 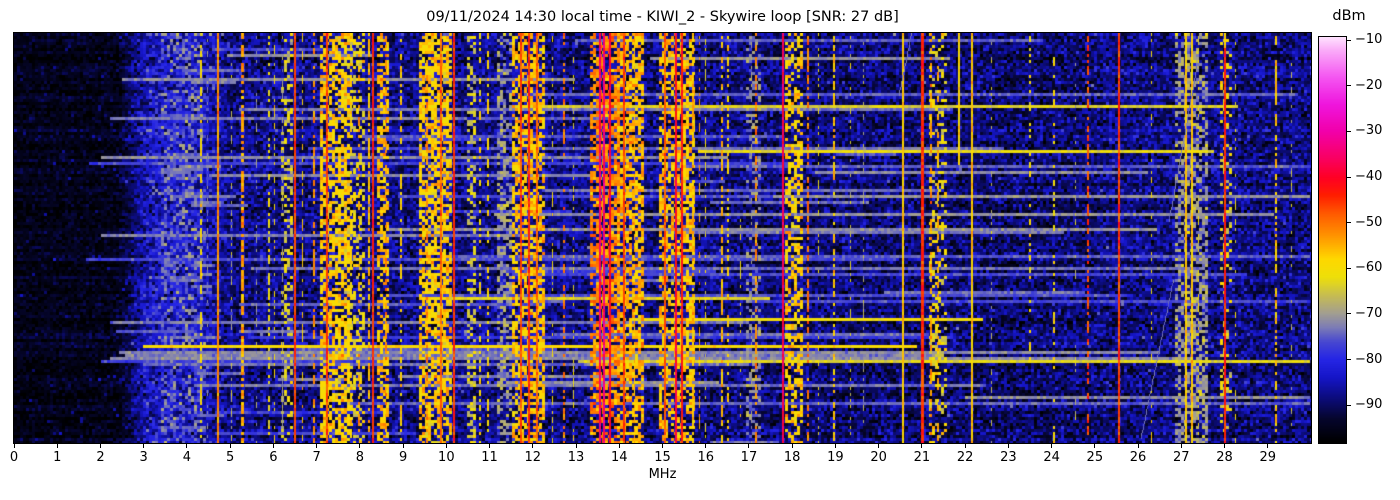 What do you see at coordinates (1349, 16) in the screenshot?
I see `colorbar-label: dBm` at bounding box center [1349, 16].